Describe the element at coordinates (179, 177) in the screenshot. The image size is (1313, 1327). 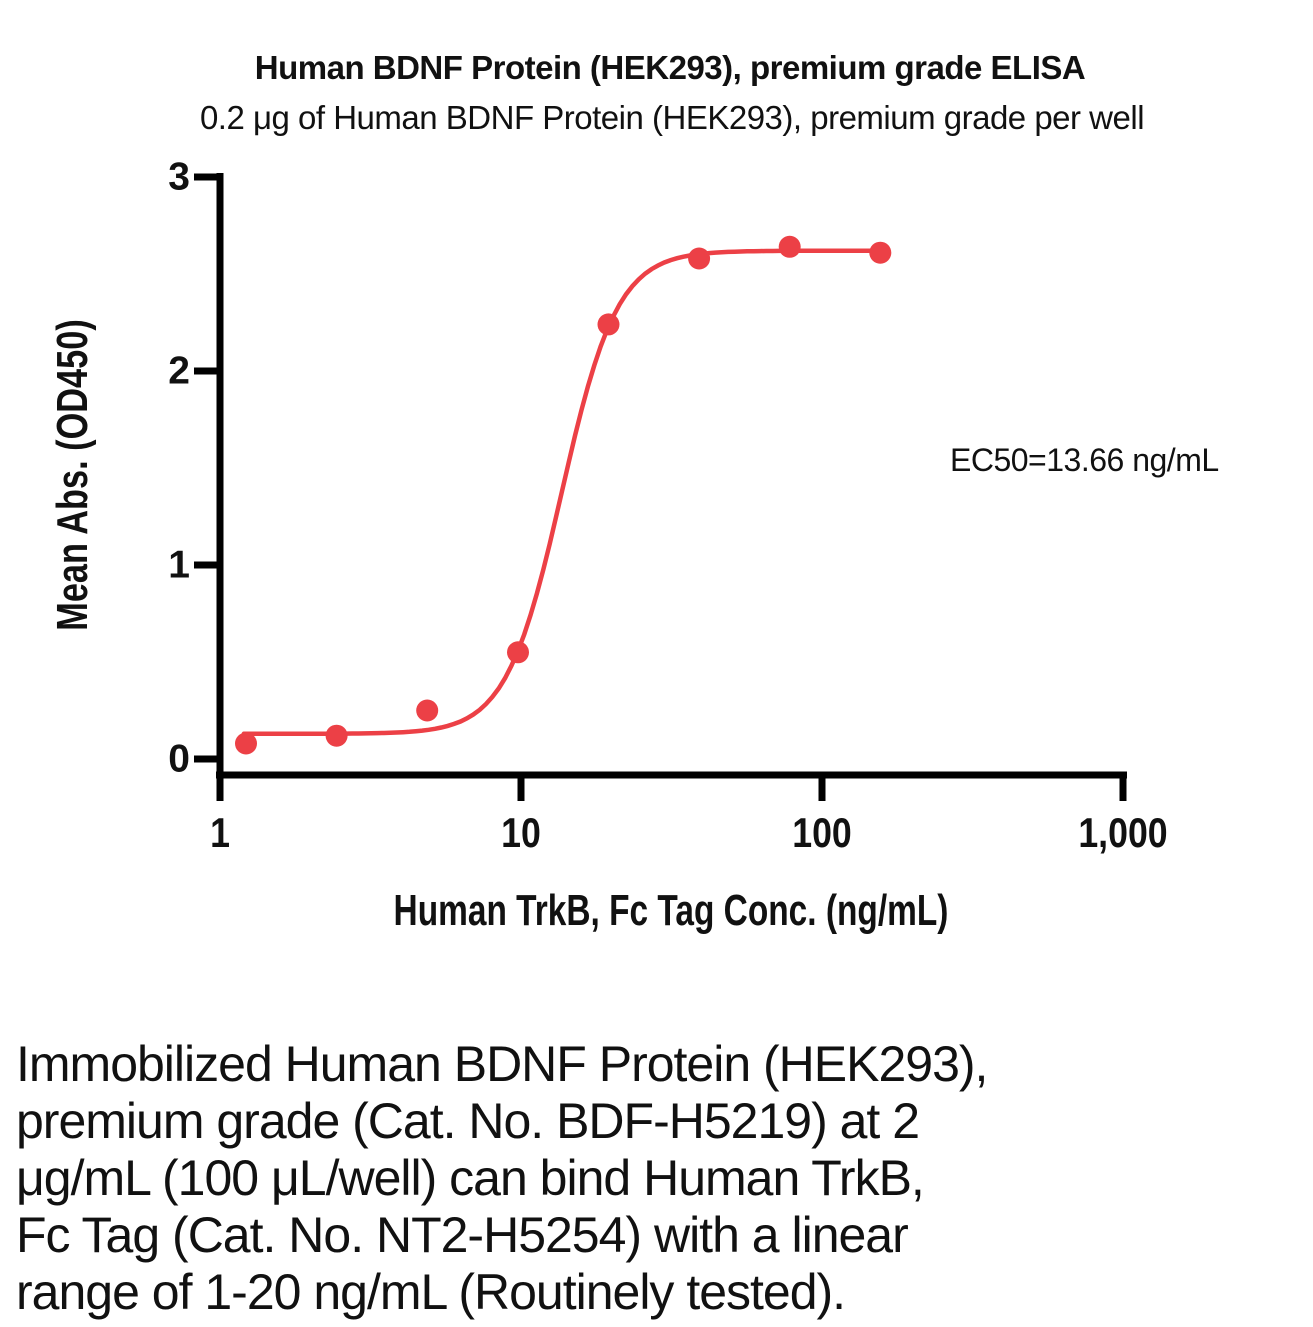
I see `y-tick-label: 3` at that location.